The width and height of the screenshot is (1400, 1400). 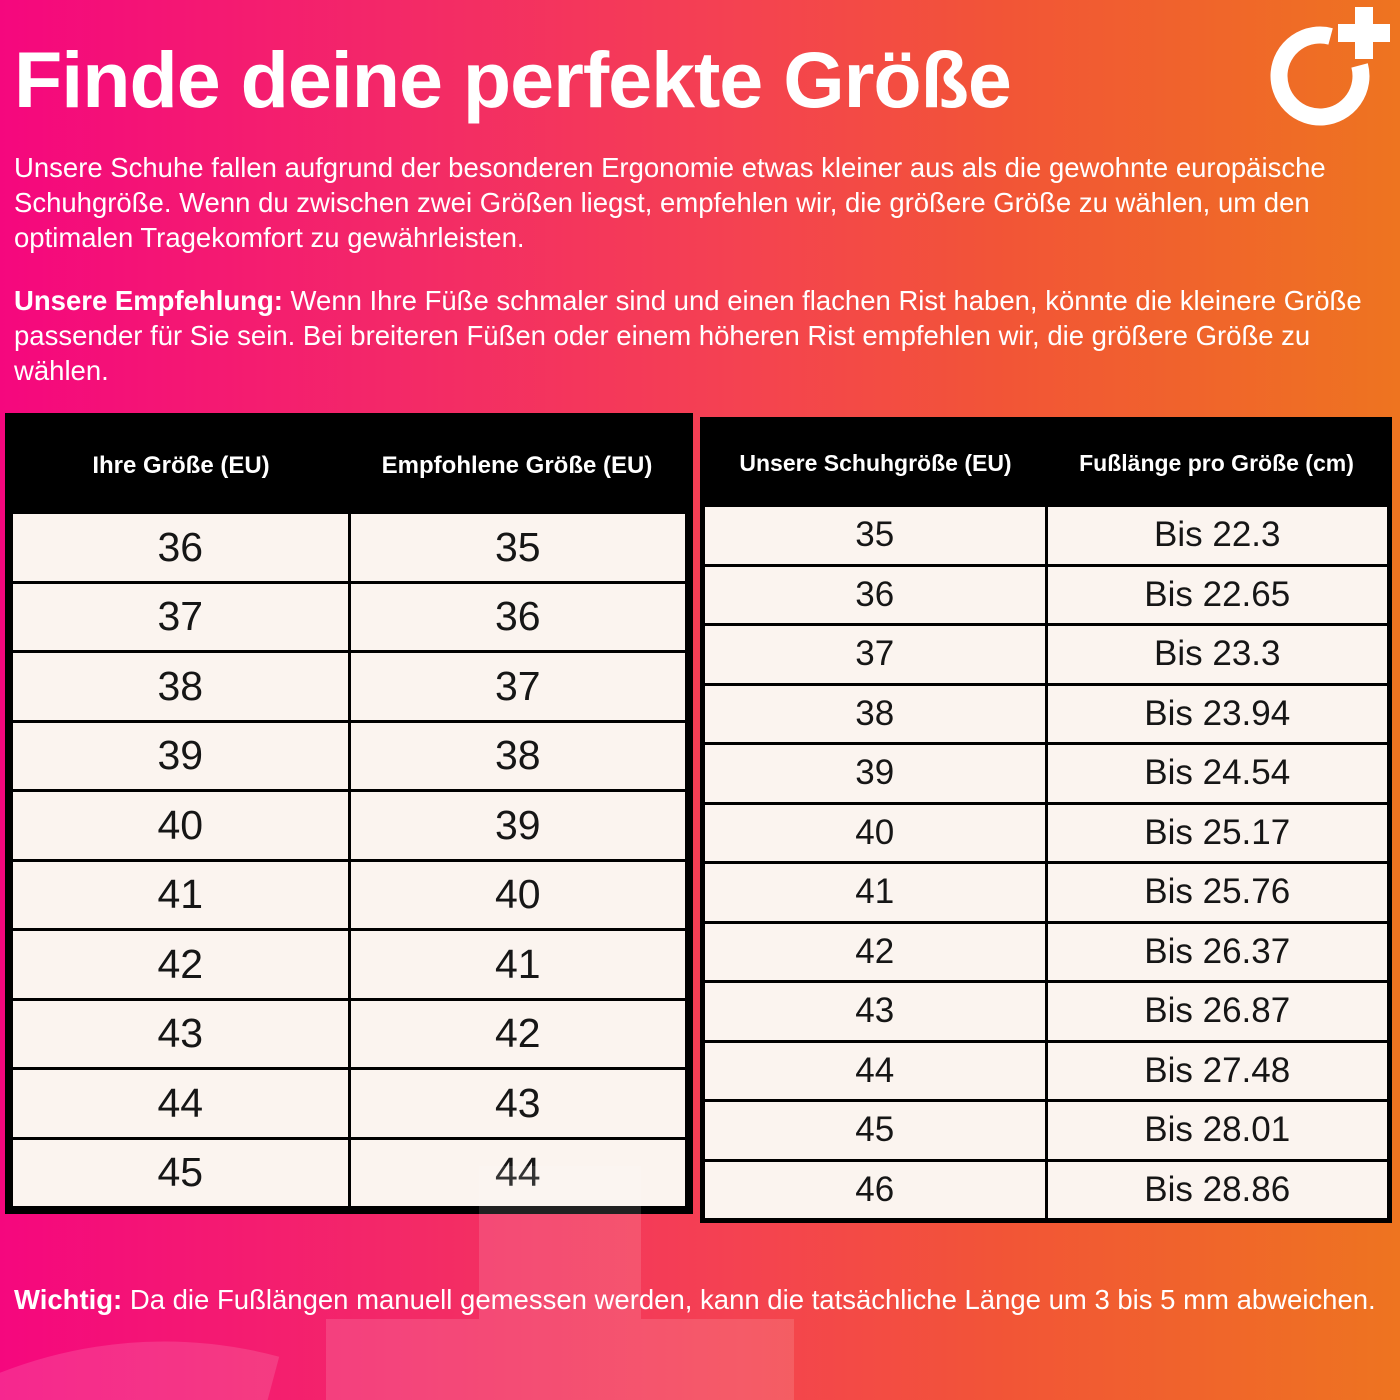 What do you see at coordinates (1217, 1130) in the screenshot?
I see `table-cell: Bis 28.01` at bounding box center [1217, 1130].